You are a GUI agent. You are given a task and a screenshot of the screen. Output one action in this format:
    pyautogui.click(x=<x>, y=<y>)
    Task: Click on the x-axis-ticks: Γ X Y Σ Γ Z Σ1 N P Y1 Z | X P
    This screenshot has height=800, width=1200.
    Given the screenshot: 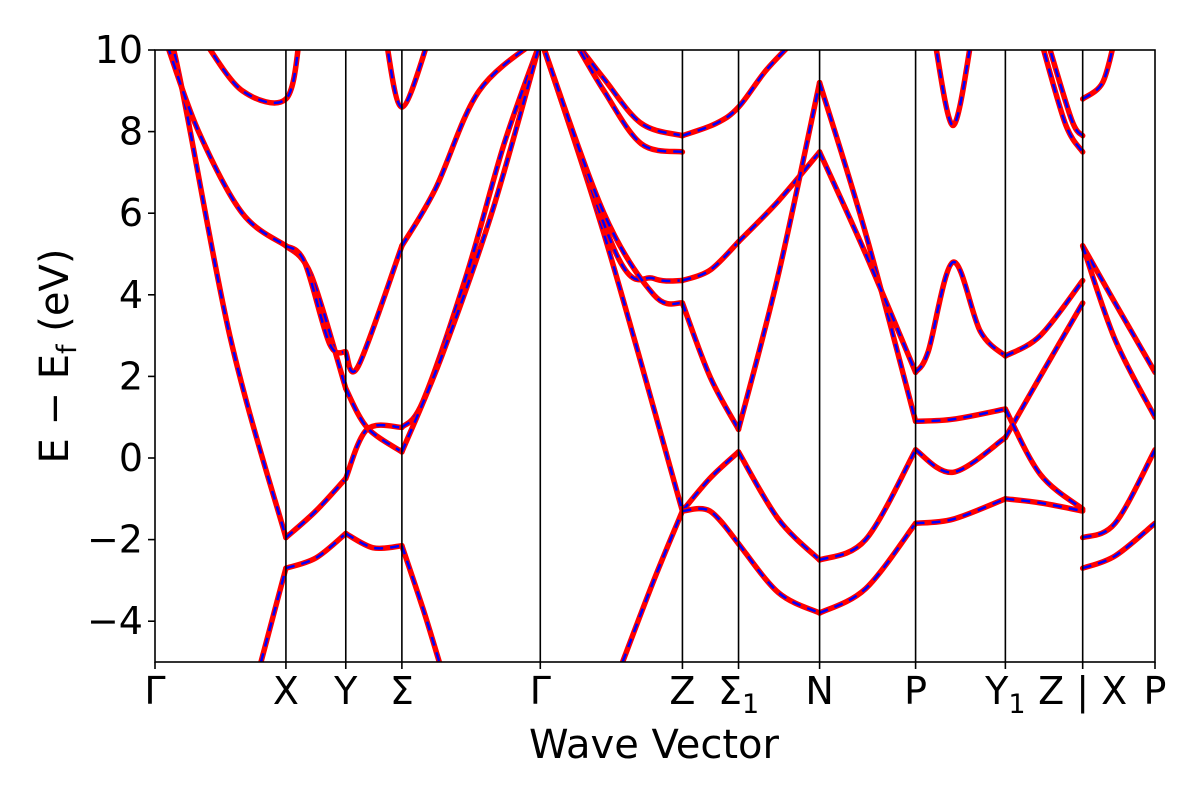 What is the action you would take?
    pyautogui.click(x=655, y=691)
    